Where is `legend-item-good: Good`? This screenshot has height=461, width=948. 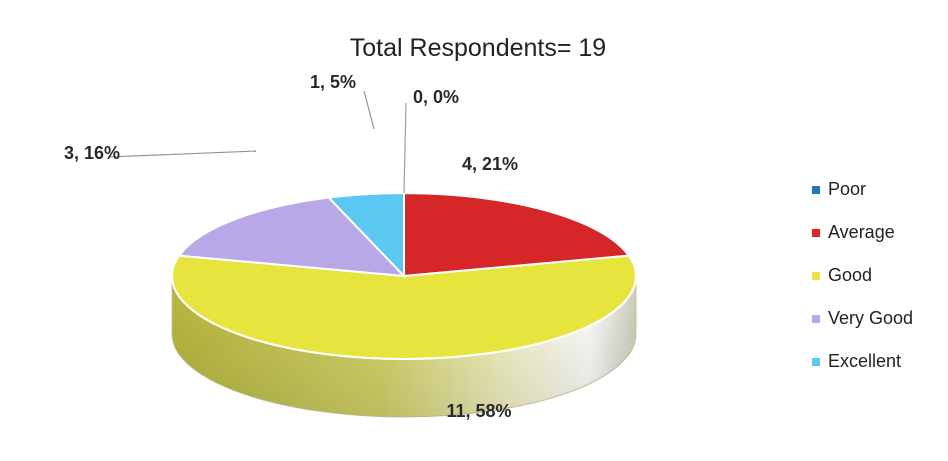 legend-item-good: Good is located at coordinates (877, 275).